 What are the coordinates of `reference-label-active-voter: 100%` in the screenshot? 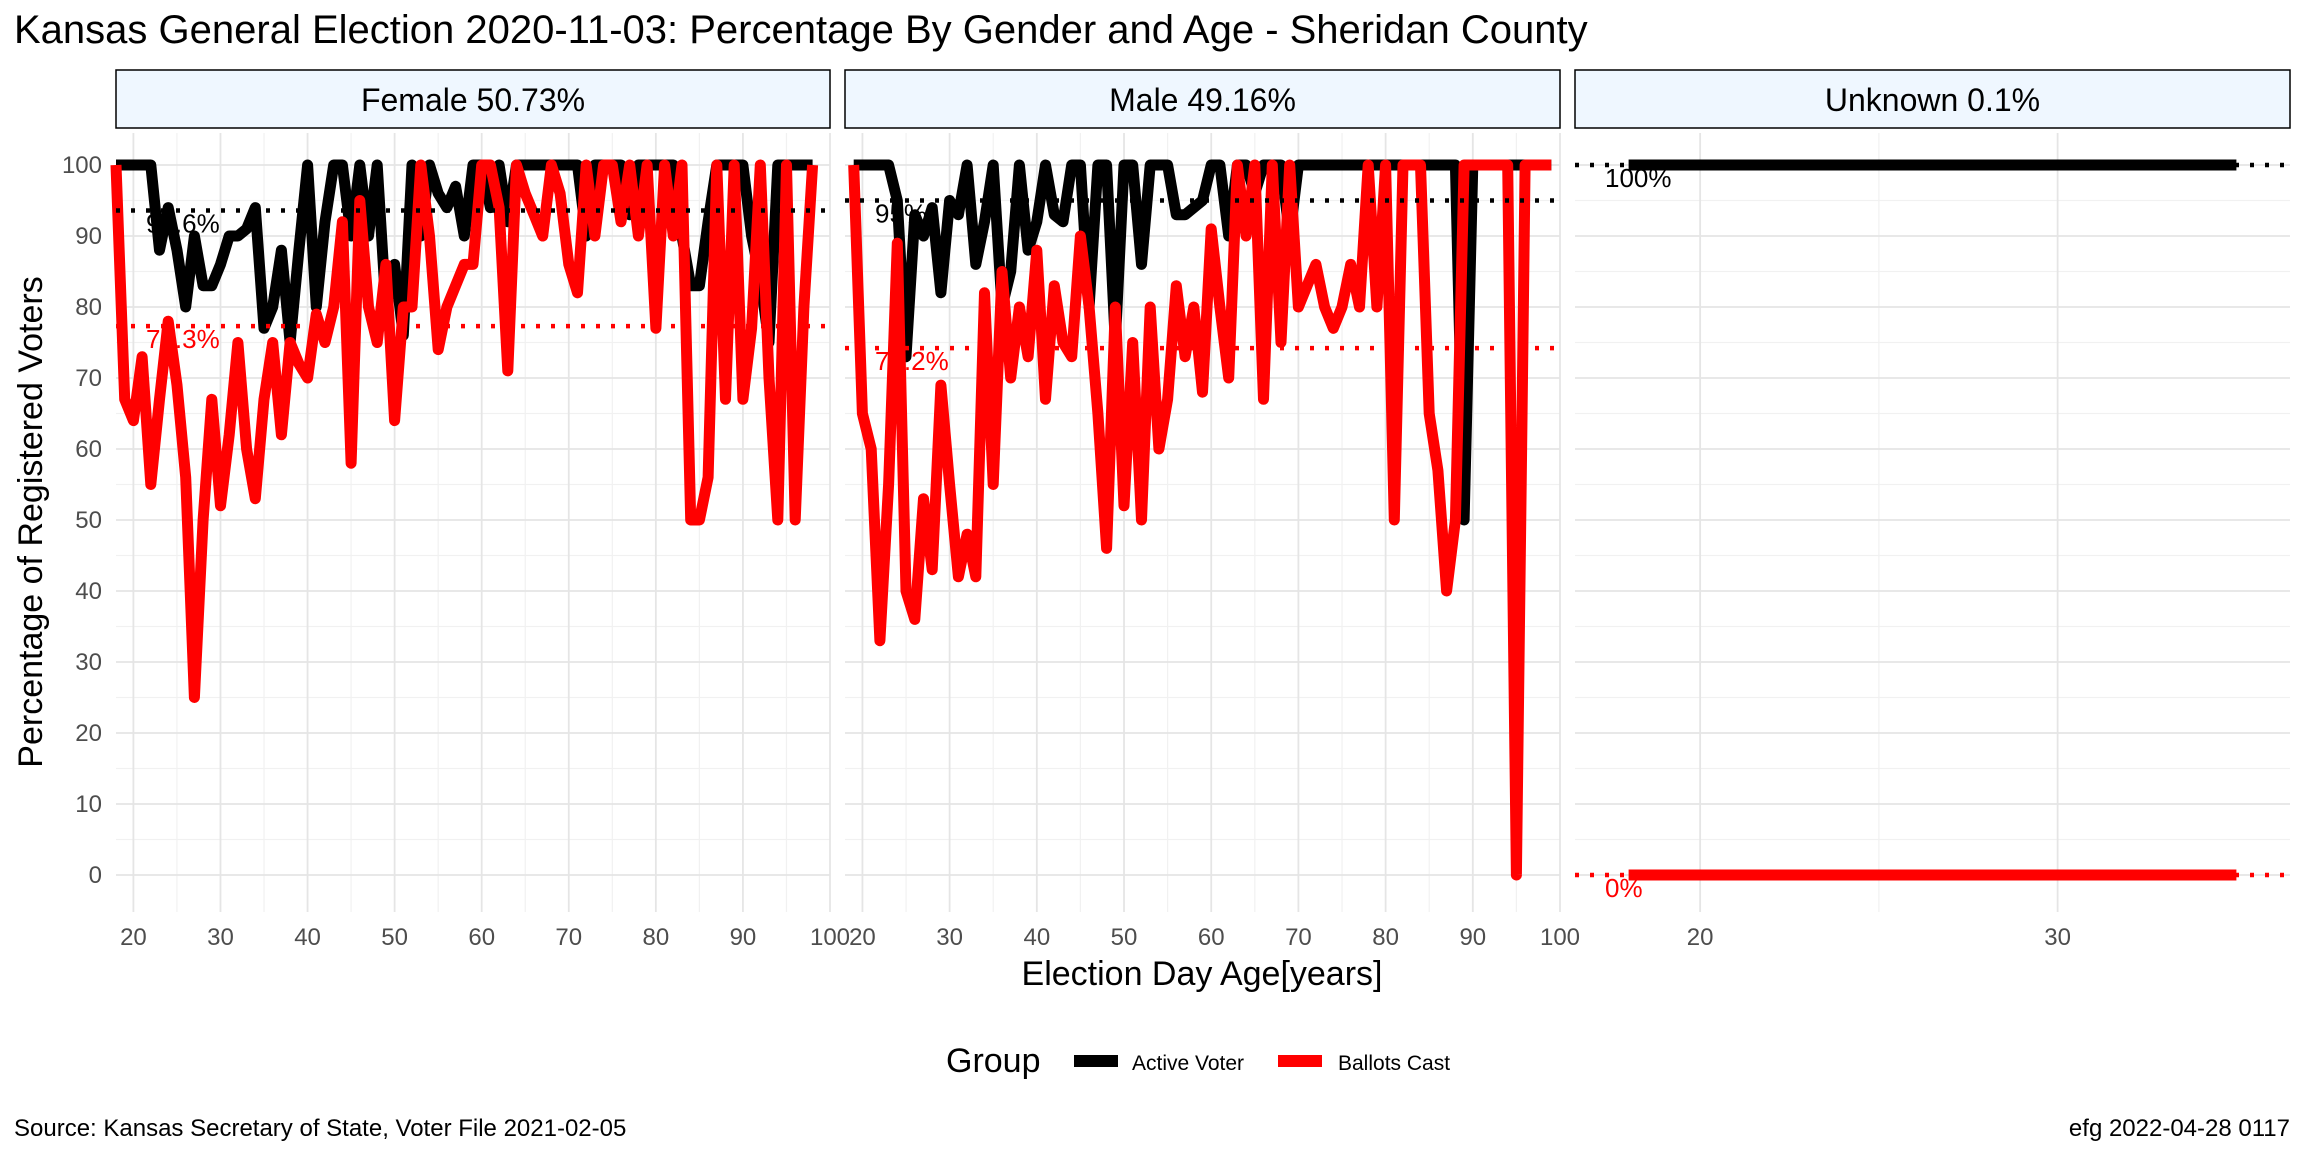 It's located at (1638, 178).